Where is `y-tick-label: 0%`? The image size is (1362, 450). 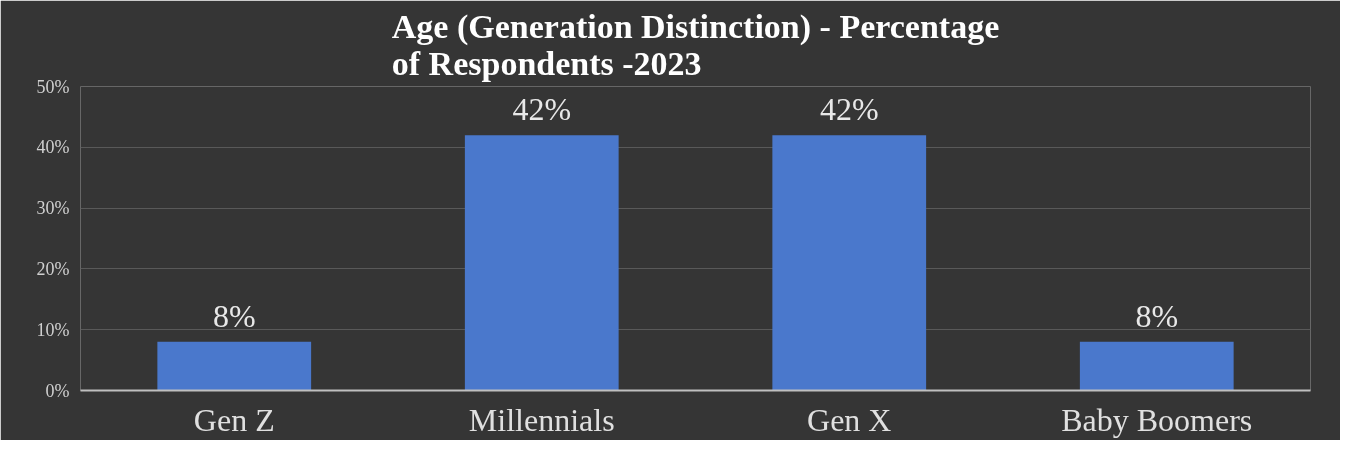
y-tick-label: 0% is located at coordinates (57, 390).